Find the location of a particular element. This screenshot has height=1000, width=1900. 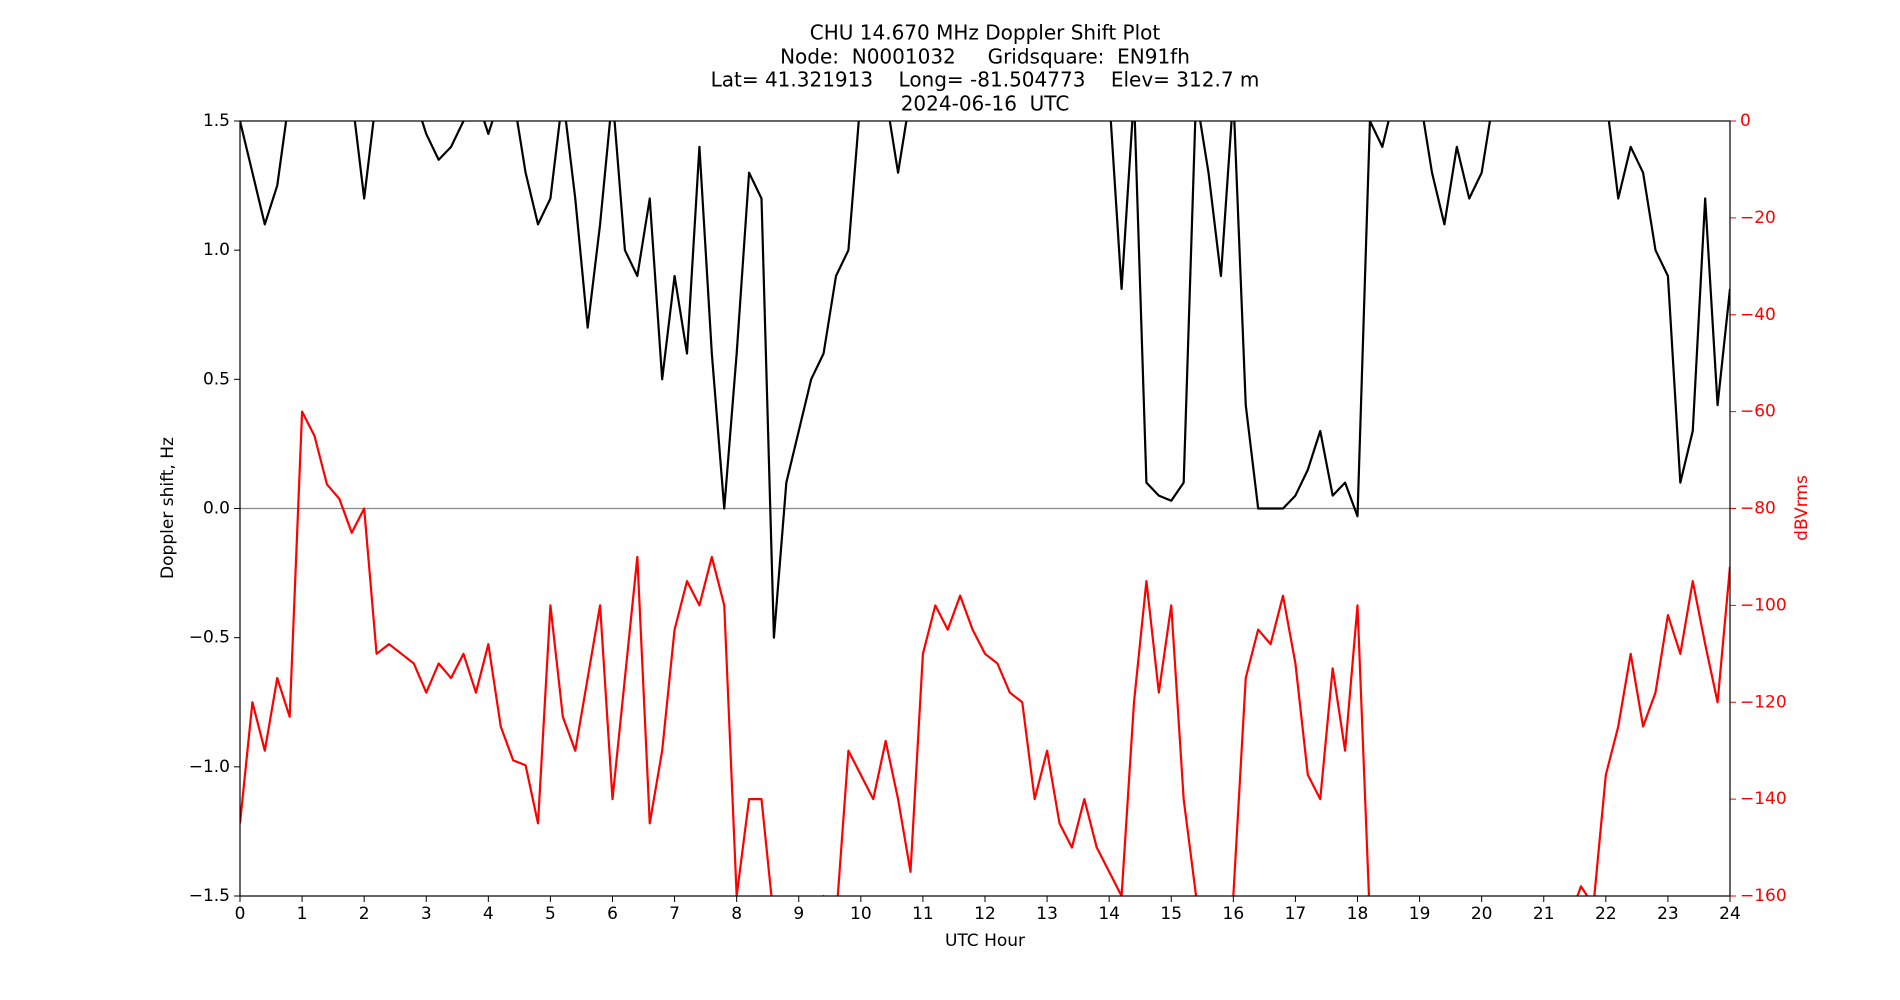

y-tick-label: −1.0 is located at coordinates (209, 767).